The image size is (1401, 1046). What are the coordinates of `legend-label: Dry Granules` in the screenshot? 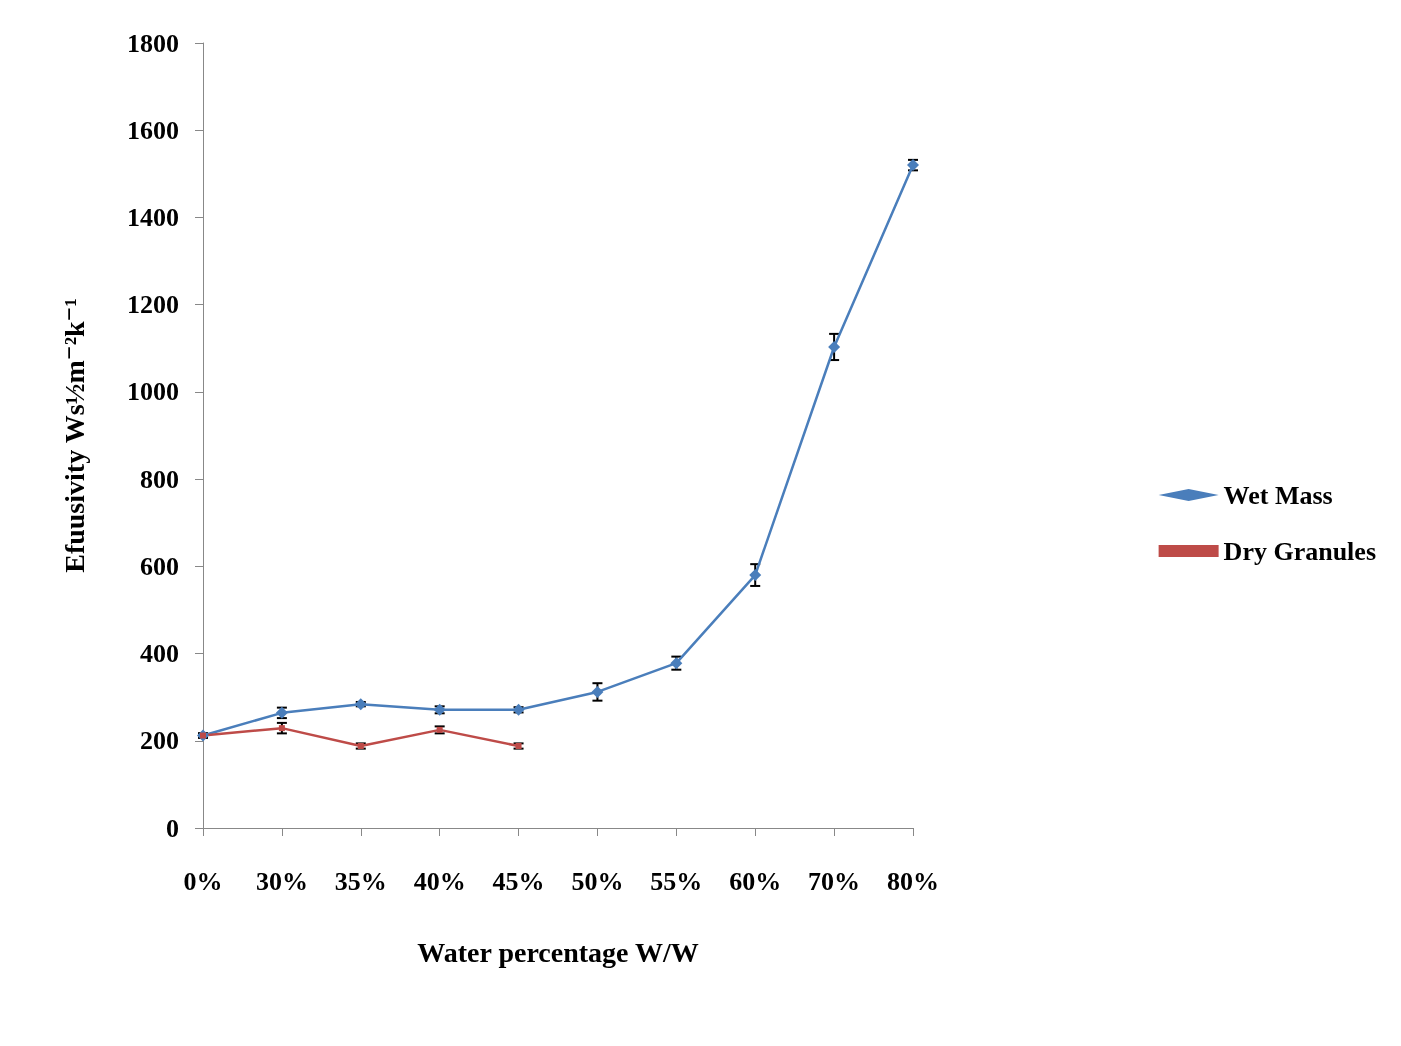 It's located at (1300, 551).